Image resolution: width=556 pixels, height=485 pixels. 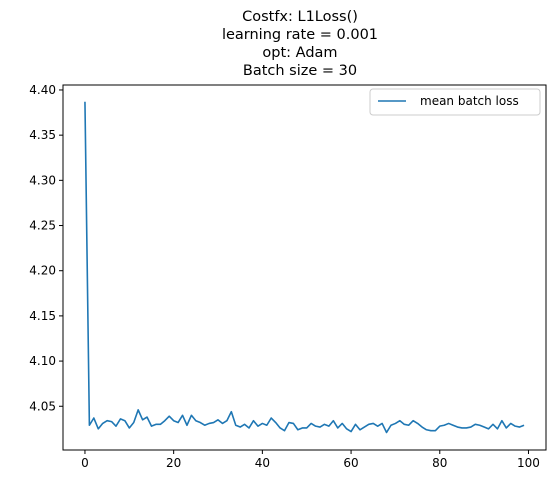 I want to click on y-tick-label: 4.10, so click(x=42, y=361).